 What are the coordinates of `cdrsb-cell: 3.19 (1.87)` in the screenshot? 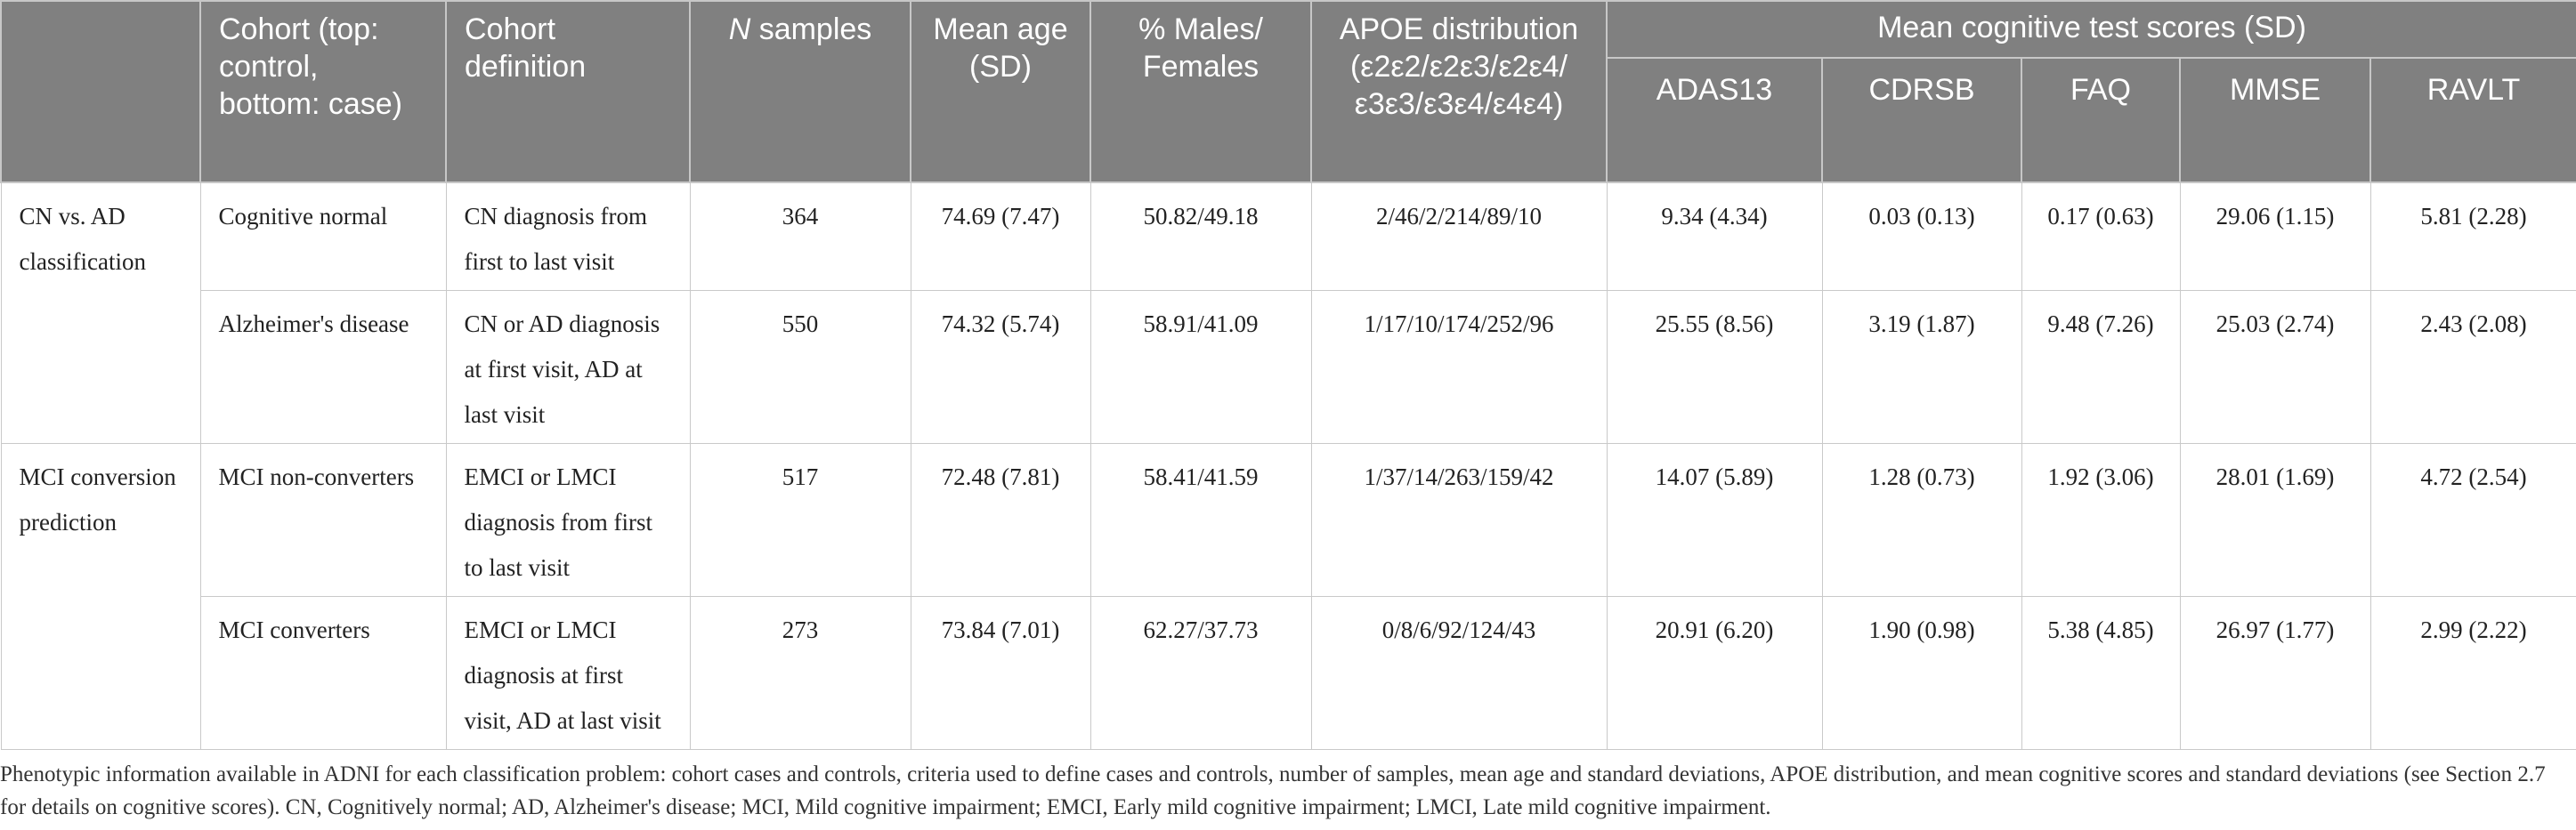 It's located at (1921, 367).